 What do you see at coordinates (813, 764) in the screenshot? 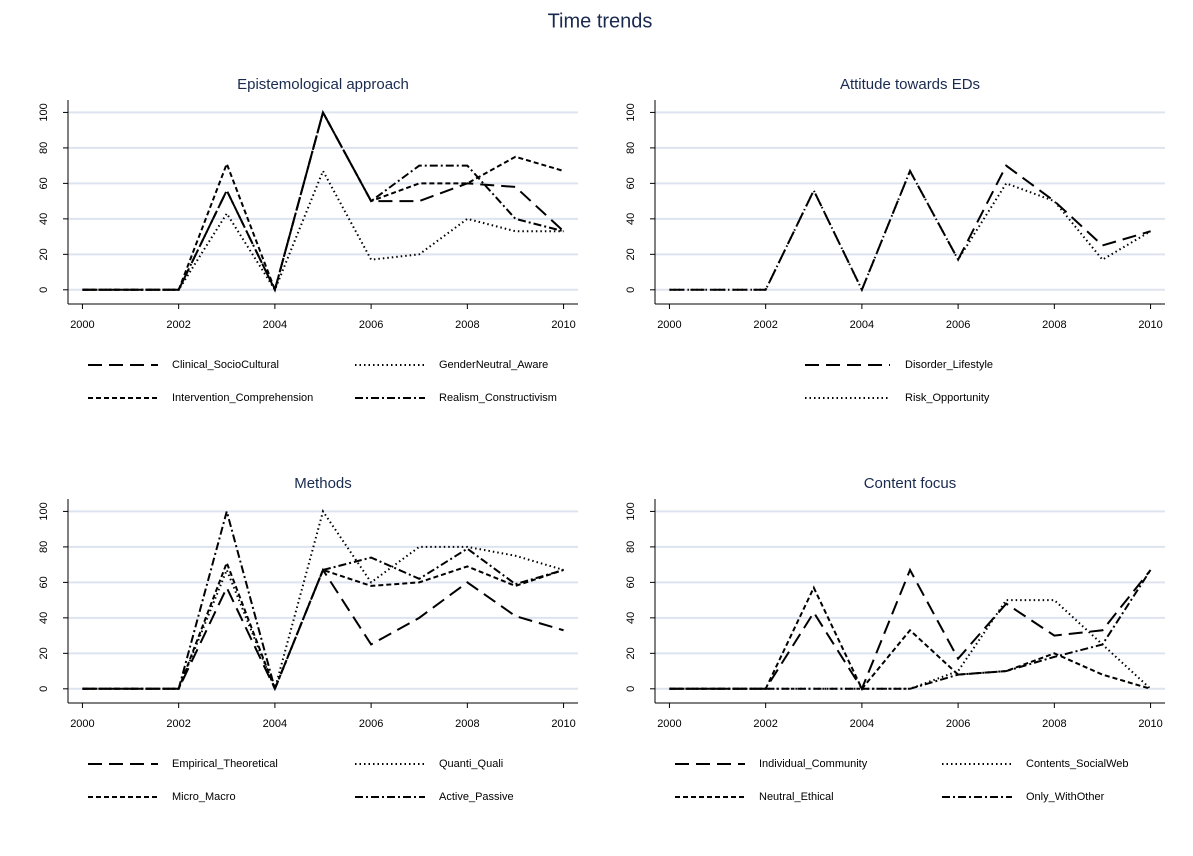
I see `legend-label: Individual_Community` at bounding box center [813, 764].